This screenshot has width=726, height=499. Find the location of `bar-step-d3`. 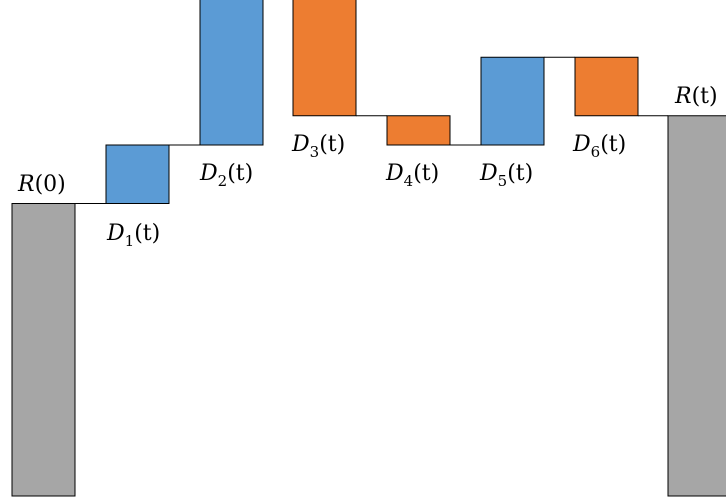

bar-step-d3 is located at coordinates (324, 58).